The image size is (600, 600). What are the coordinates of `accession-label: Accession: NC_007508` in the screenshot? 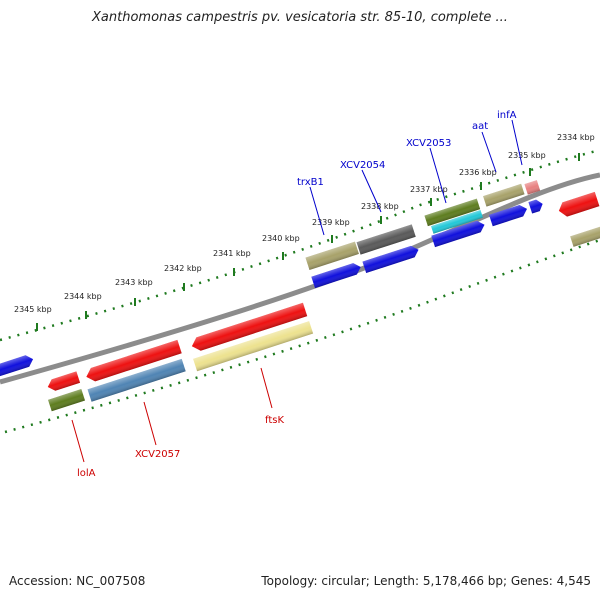 It's located at (77, 581).